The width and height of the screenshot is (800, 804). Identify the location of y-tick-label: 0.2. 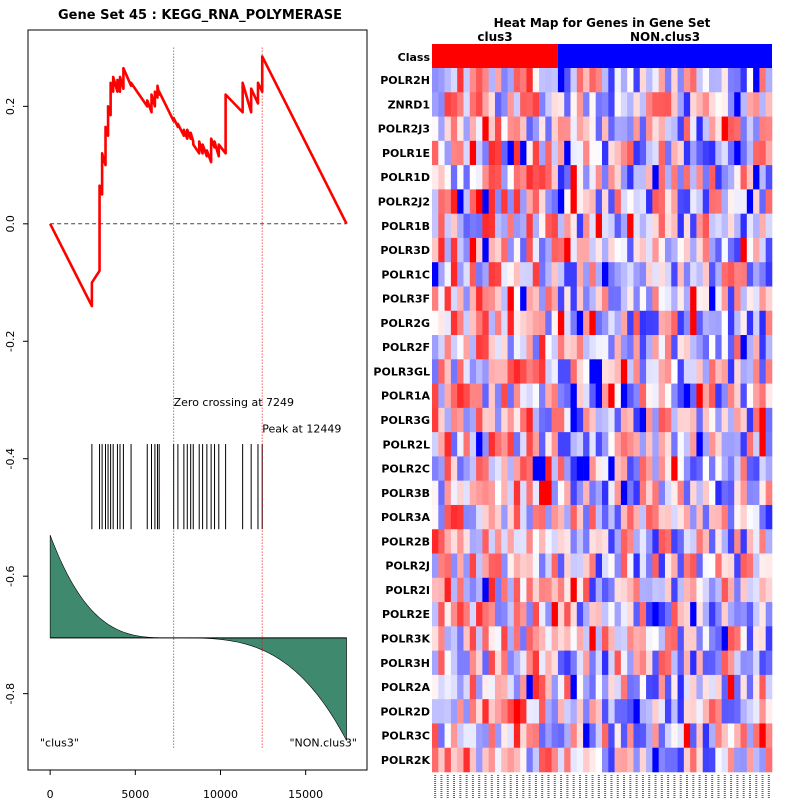
(10, 107).